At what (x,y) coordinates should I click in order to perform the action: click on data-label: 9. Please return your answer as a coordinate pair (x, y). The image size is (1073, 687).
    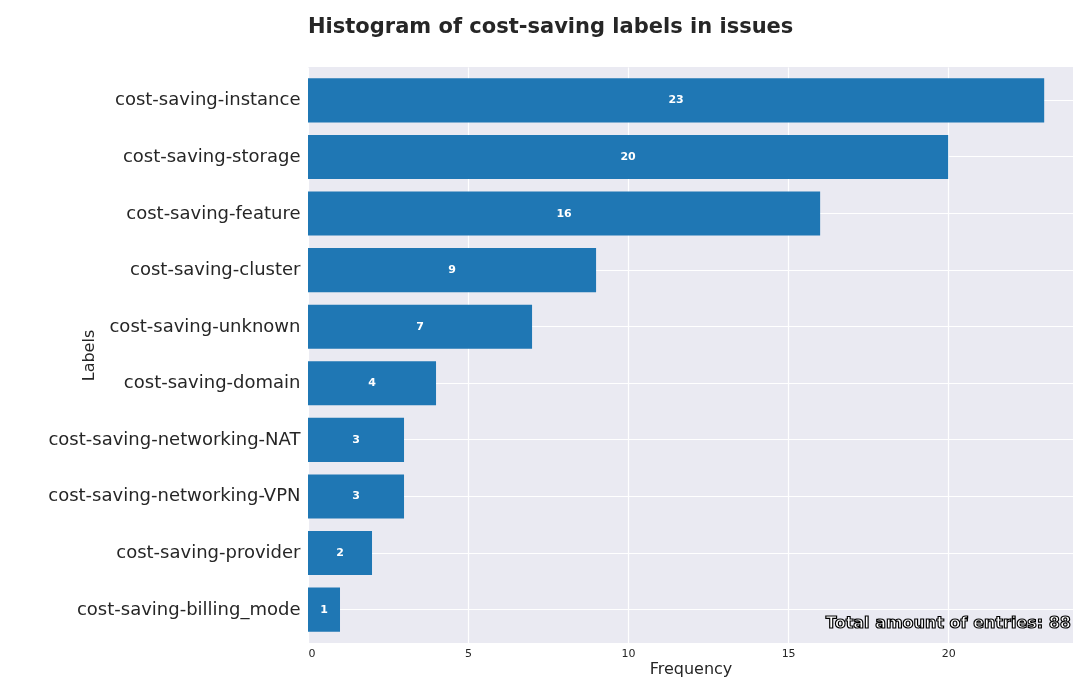
    Looking at the image, I should click on (452, 270).